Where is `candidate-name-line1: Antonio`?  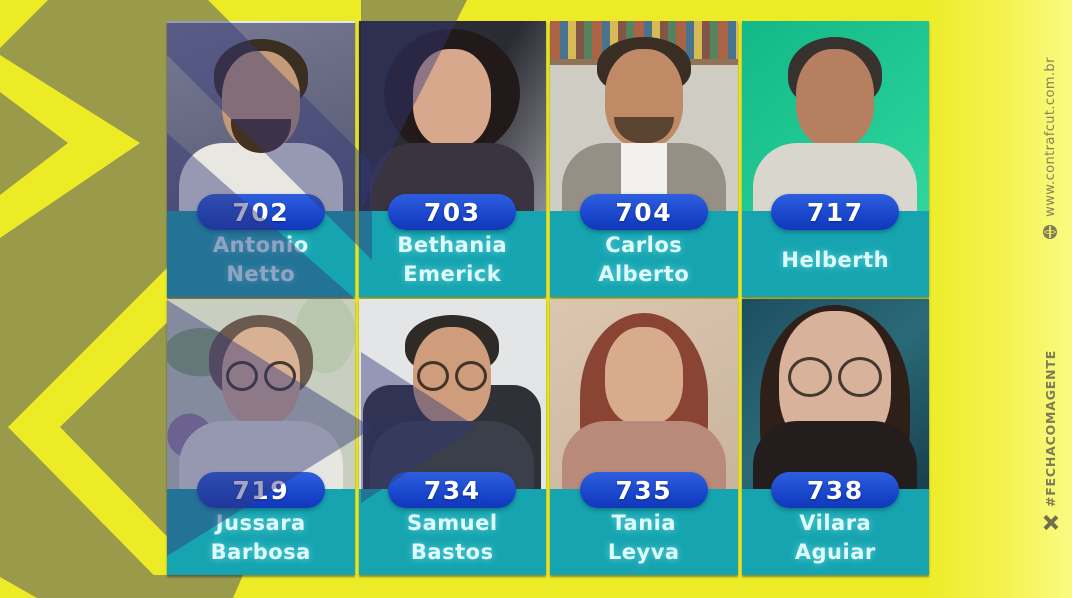
candidate-name-line1: Antonio is located at coordinates (260, 245).